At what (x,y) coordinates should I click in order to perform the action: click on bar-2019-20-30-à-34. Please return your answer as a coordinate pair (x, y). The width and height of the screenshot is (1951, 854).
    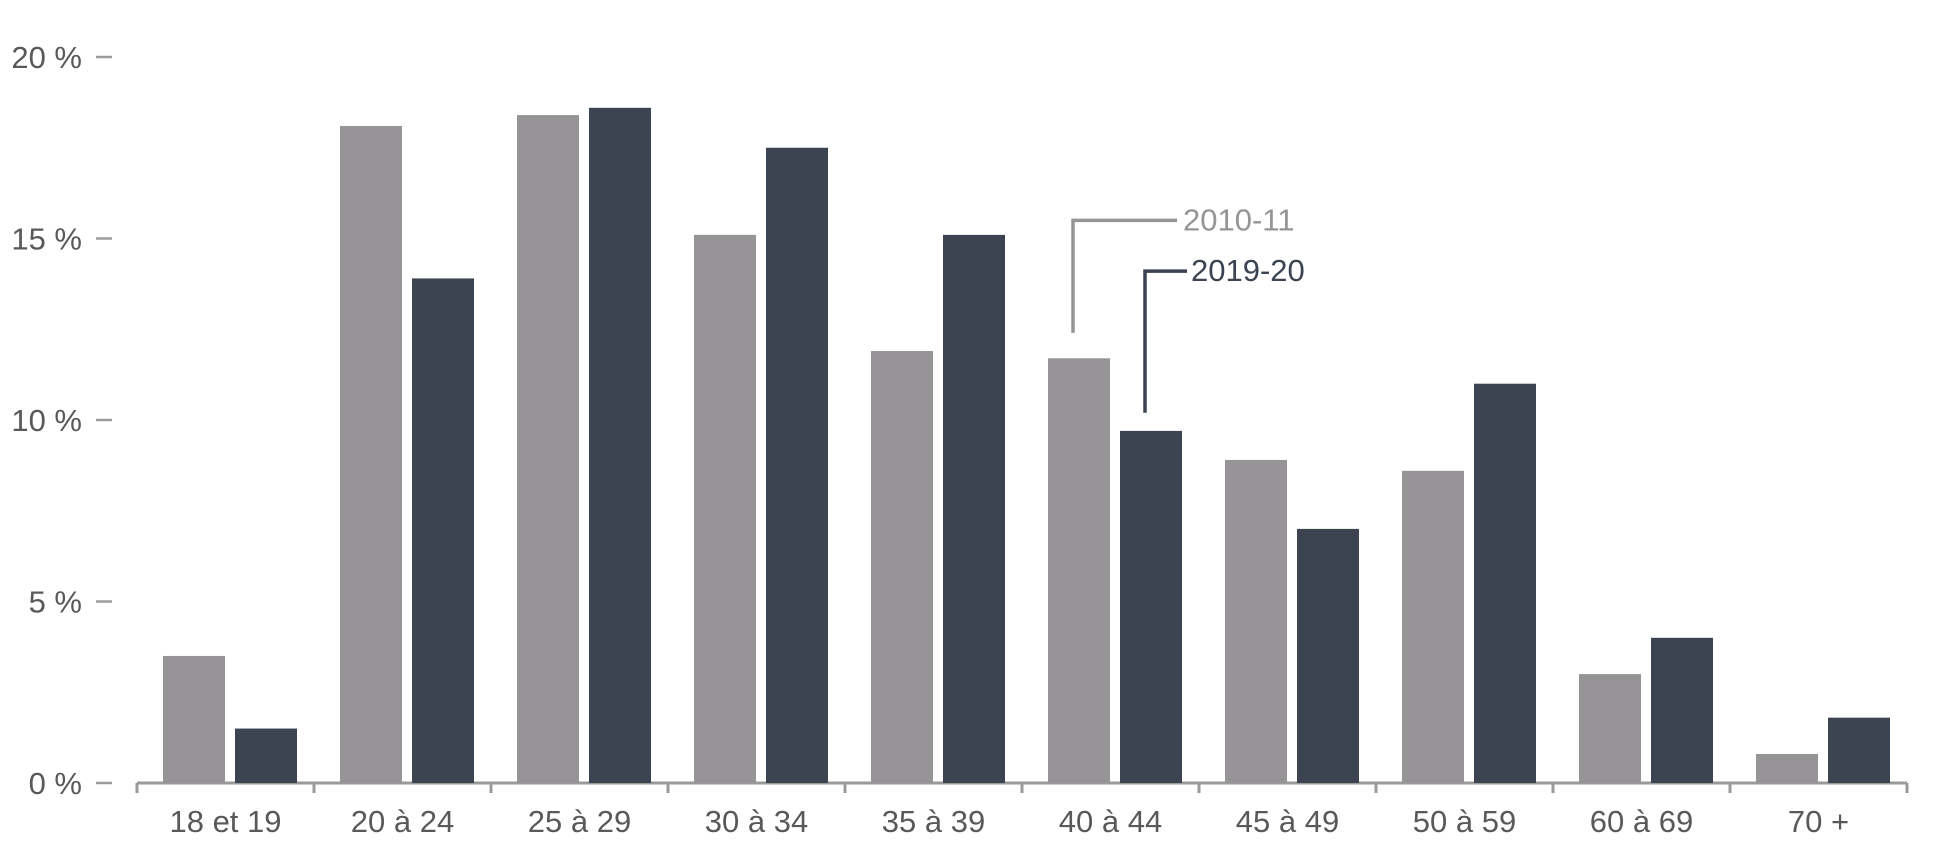
    Looking at the image, I should click on (797, 465).